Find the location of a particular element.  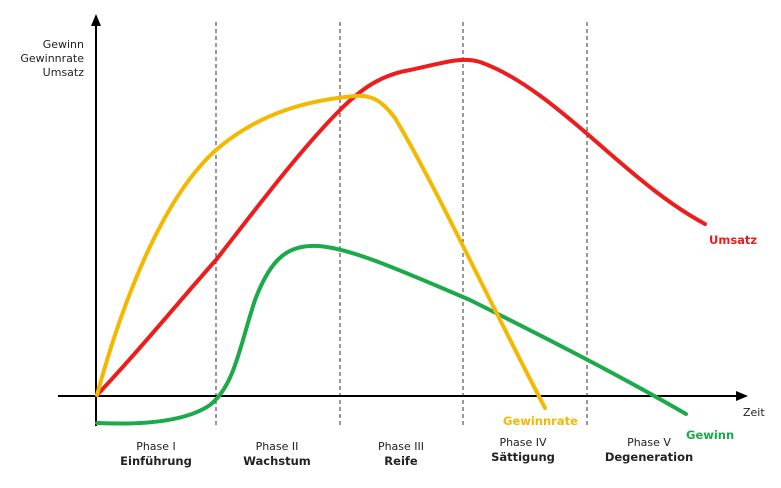

phase-4-number: Phase IV is located at coordinates (523, 442).